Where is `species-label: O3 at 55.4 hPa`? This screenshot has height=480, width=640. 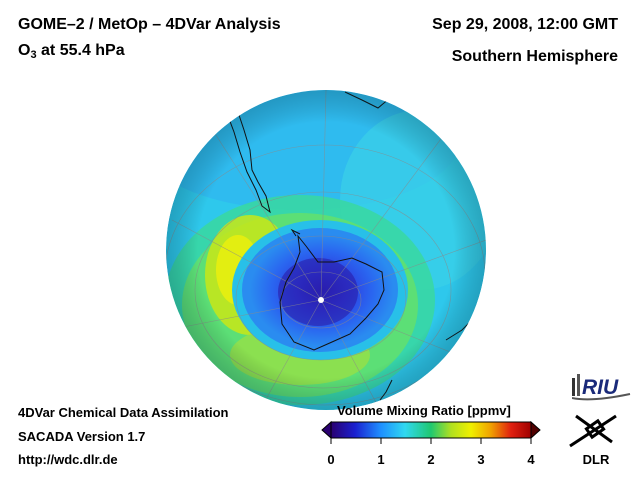 species-label: O3 at 55.4 hPa is located at coordinates (71, 51).